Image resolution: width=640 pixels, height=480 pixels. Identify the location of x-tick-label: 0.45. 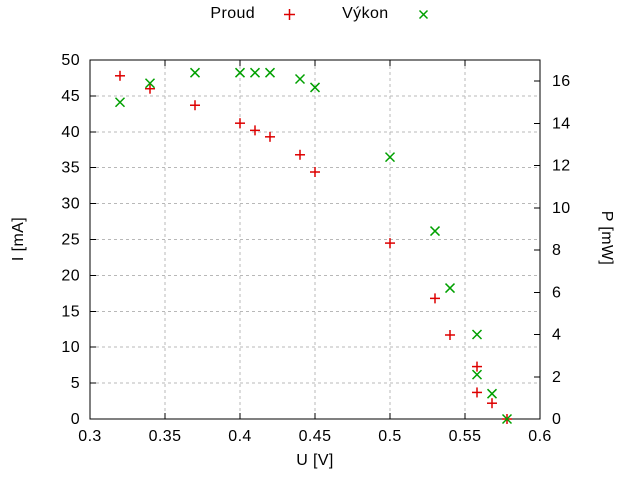
(315, 436).